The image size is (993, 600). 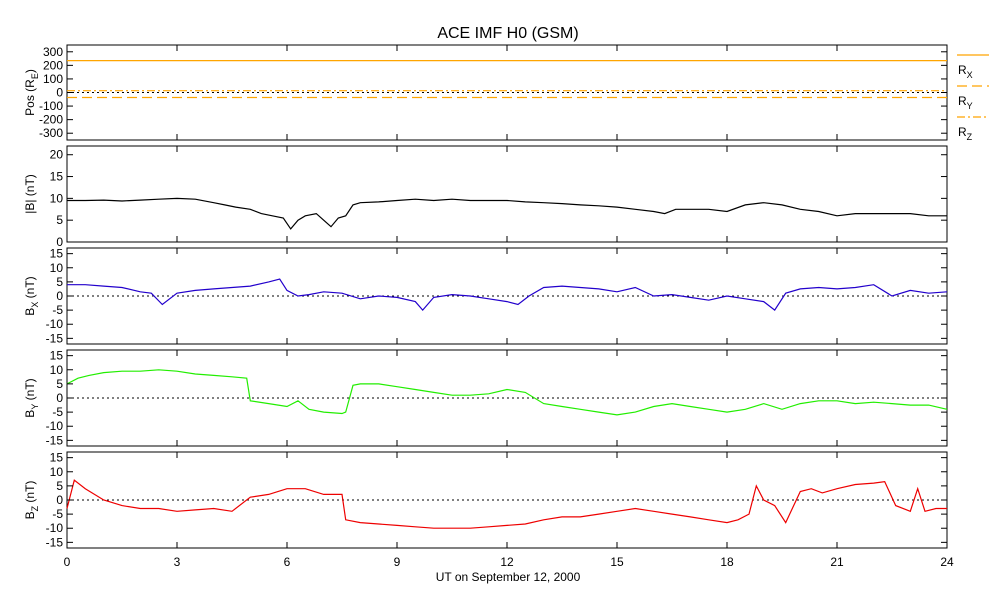 What do you see at coordinates (53, 79) in the screenshot?
I see `y-tick-label-pos: 100` at bounding box center [53, 79].